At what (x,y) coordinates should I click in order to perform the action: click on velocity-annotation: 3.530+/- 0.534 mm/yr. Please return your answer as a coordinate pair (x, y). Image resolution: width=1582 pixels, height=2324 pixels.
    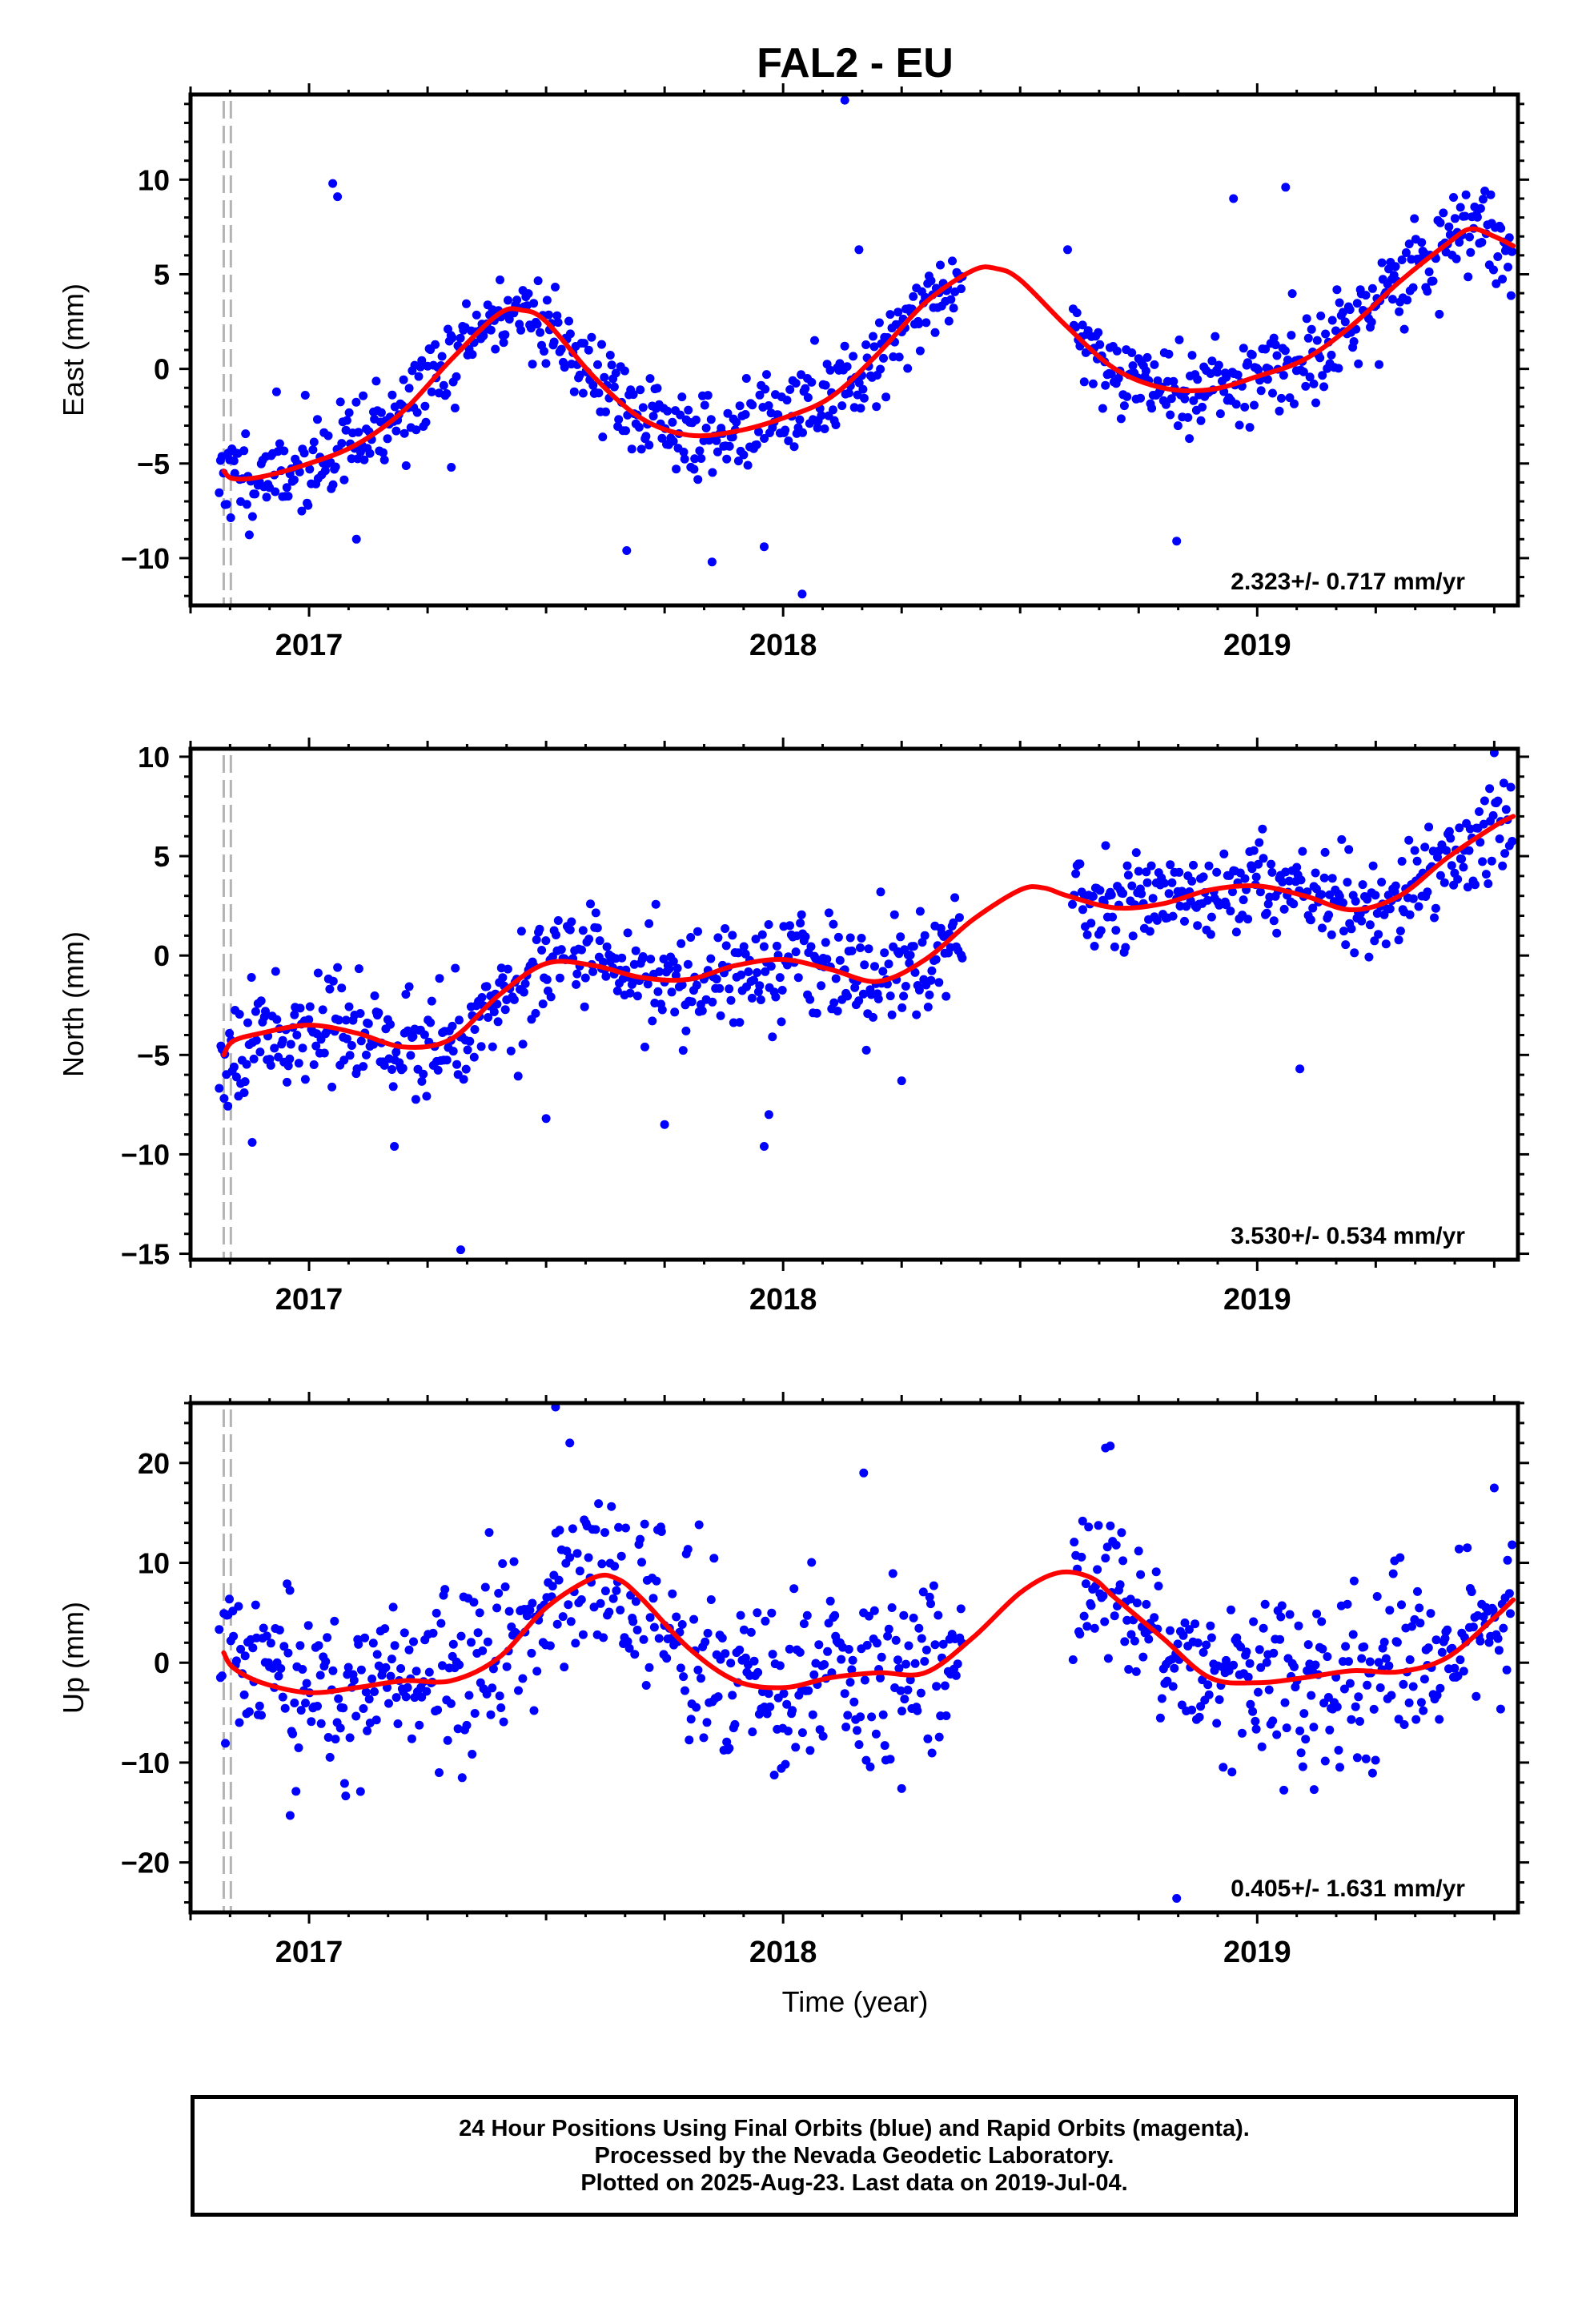
    Looking at the image, I should click on (1348, 1236).